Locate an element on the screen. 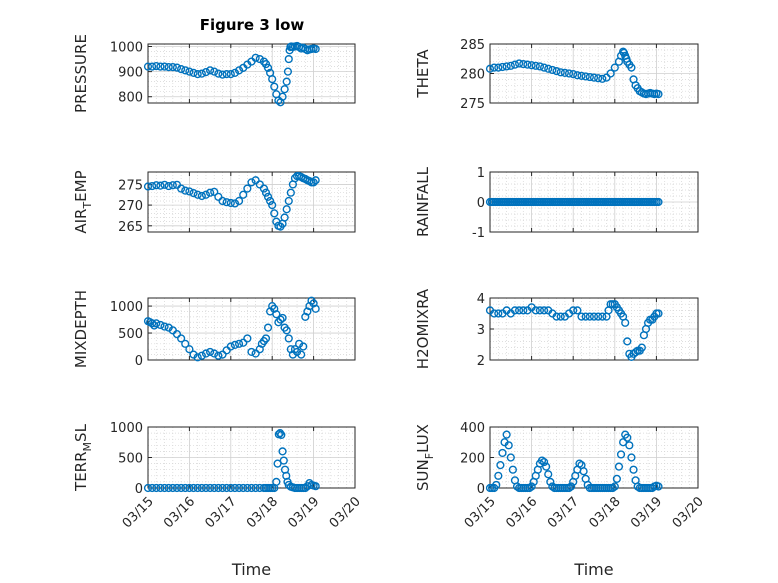 The image size is (778, 583). y-axis-label: H2OMIXRA is located at coordinates (423, 328).